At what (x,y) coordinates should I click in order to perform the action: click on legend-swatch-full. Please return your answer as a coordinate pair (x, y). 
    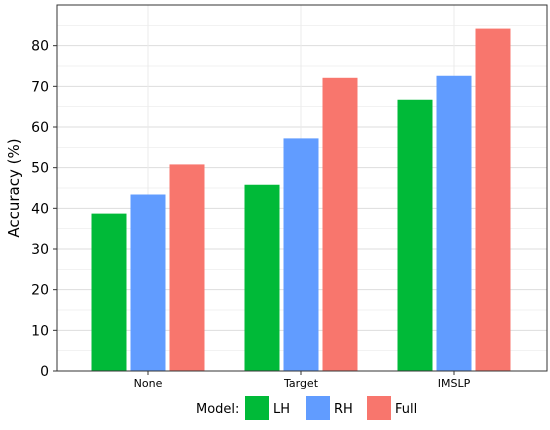
    Looking at the image, I should click on (379, 408).